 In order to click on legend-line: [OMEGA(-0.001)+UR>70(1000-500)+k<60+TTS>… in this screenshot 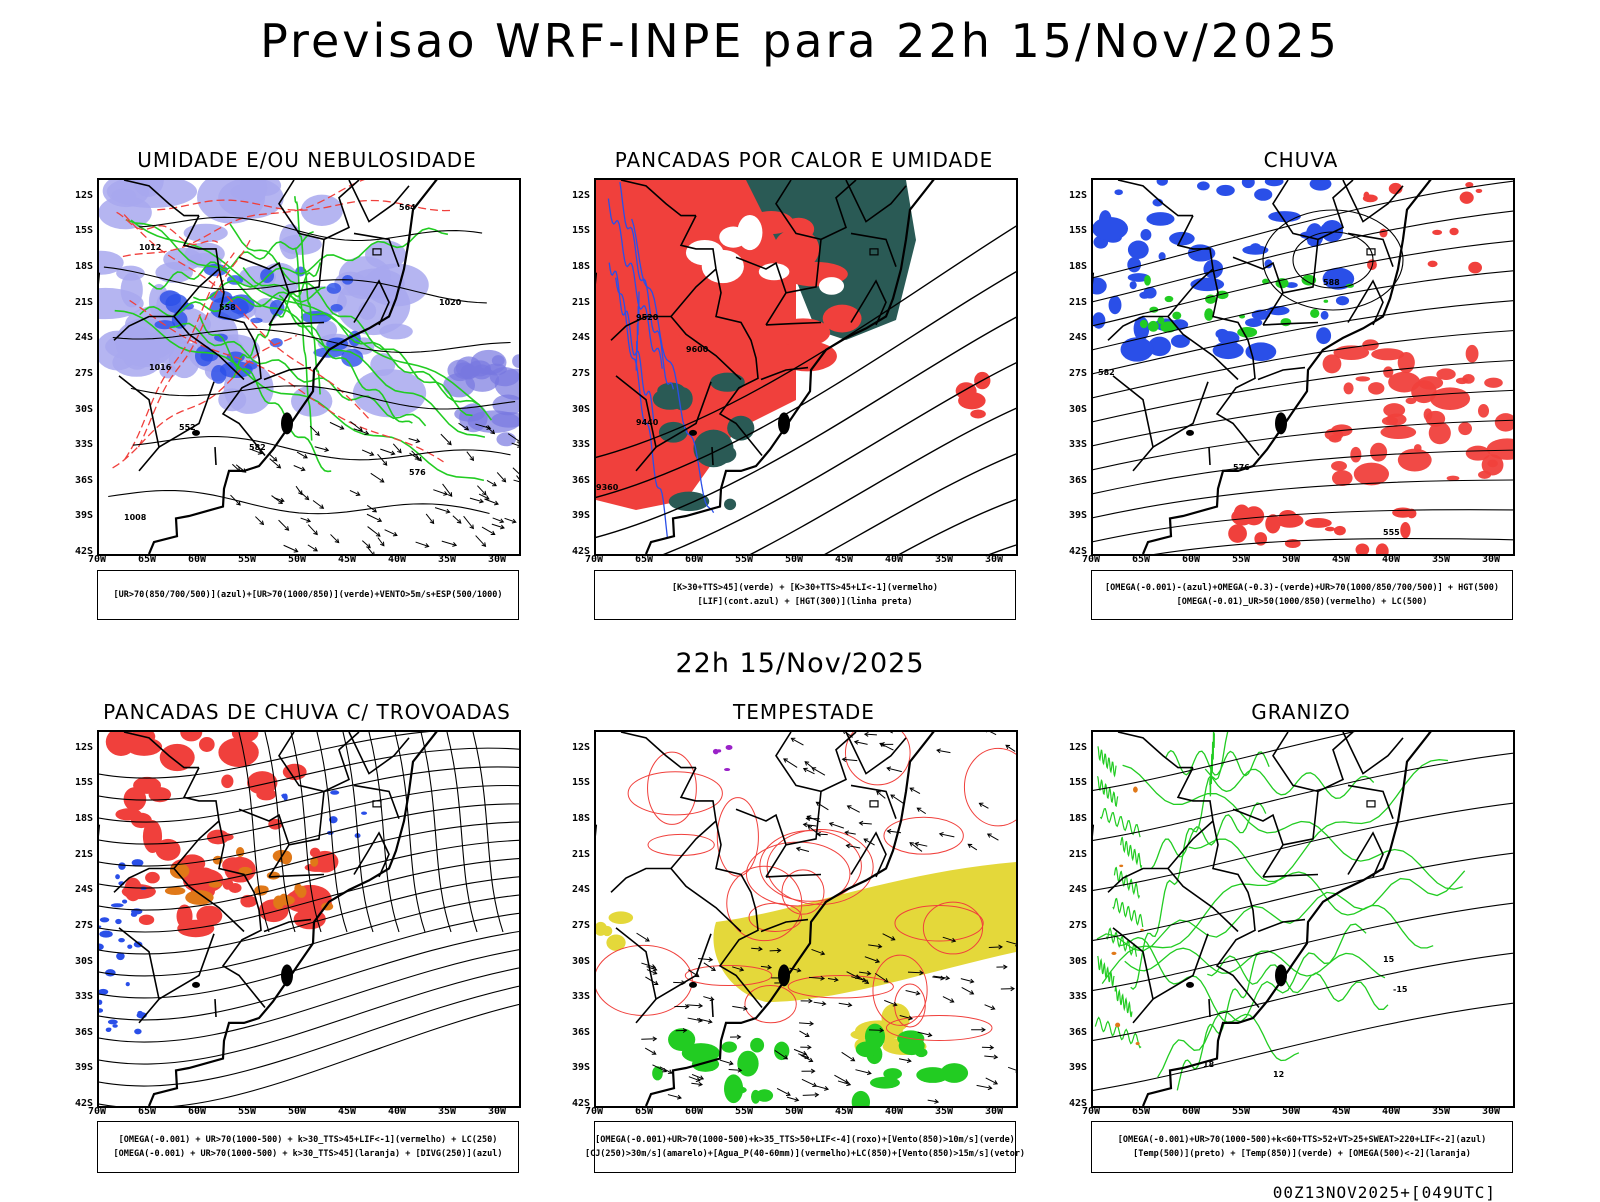, I will do `click(1302, 1140)`.